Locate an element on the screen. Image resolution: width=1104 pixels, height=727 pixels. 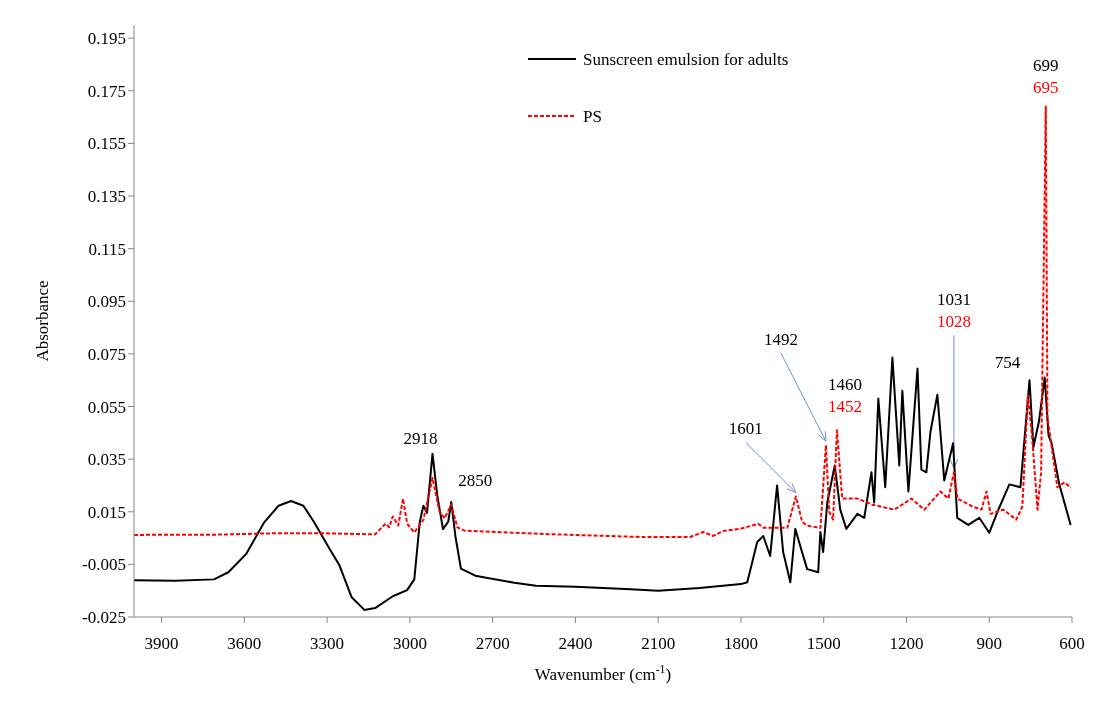
annotation: 695 is located at coordinates (1046, 87).